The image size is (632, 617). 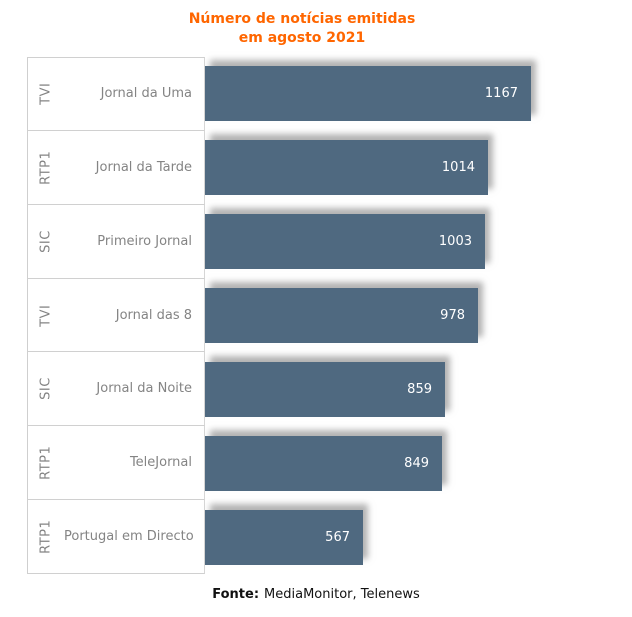 I want to click on category-label-cell: TVI Jornal da Uma, so click(x=116, y=94).